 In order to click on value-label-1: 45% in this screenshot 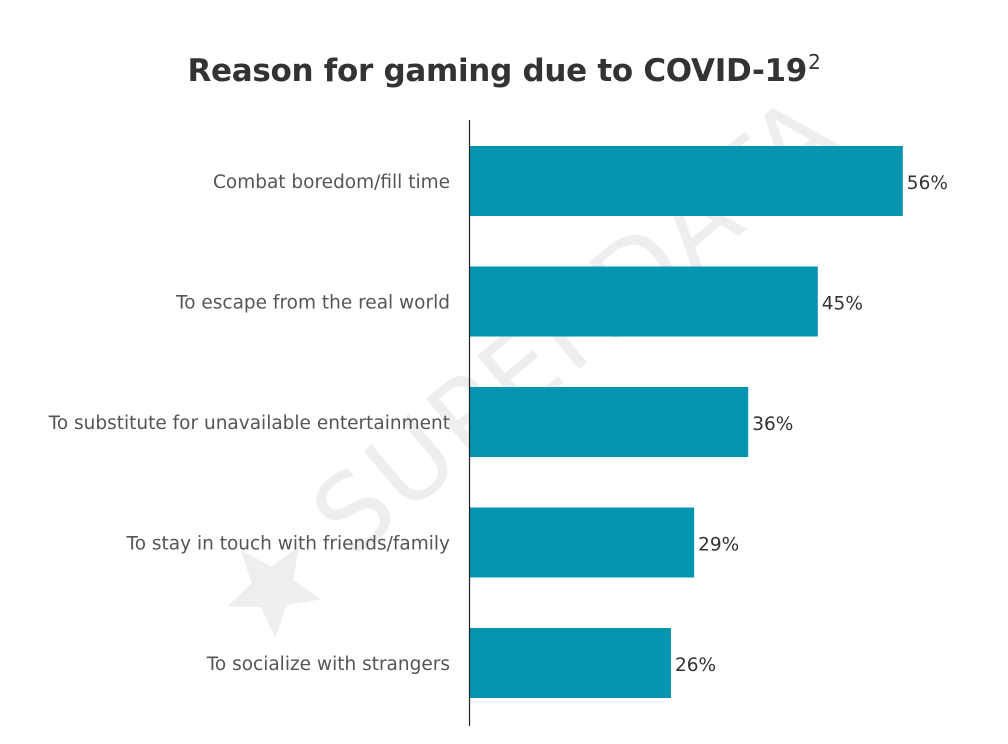, I will do `click(842, 304)`.